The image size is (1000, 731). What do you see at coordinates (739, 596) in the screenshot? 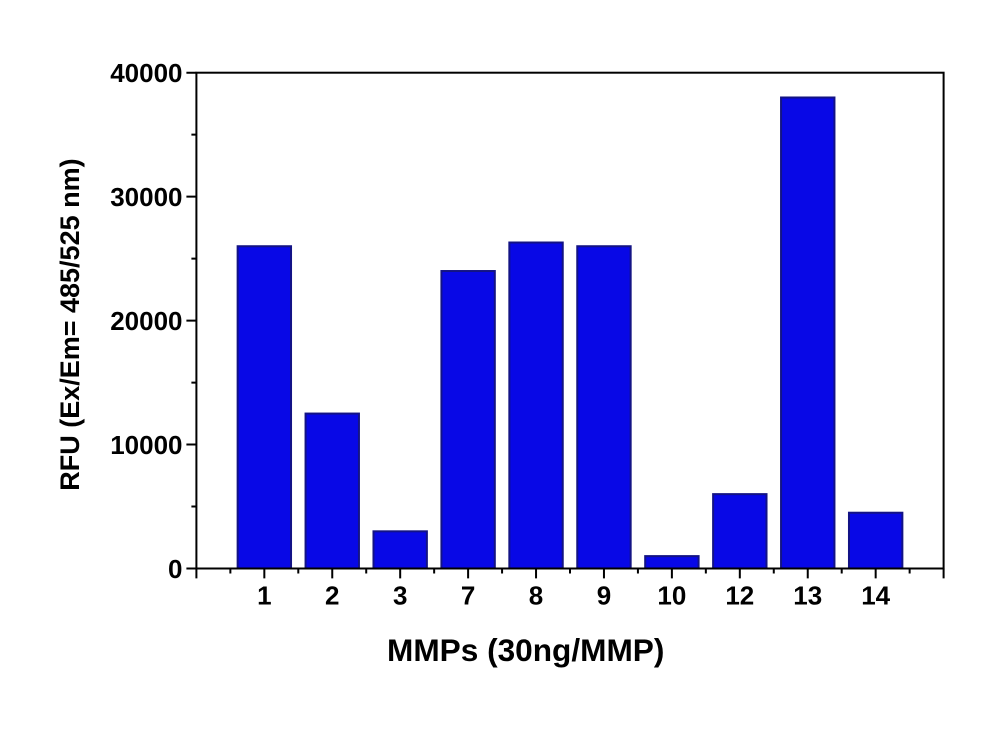
I see `svg-text: 12` at bounding box center [739, 596].